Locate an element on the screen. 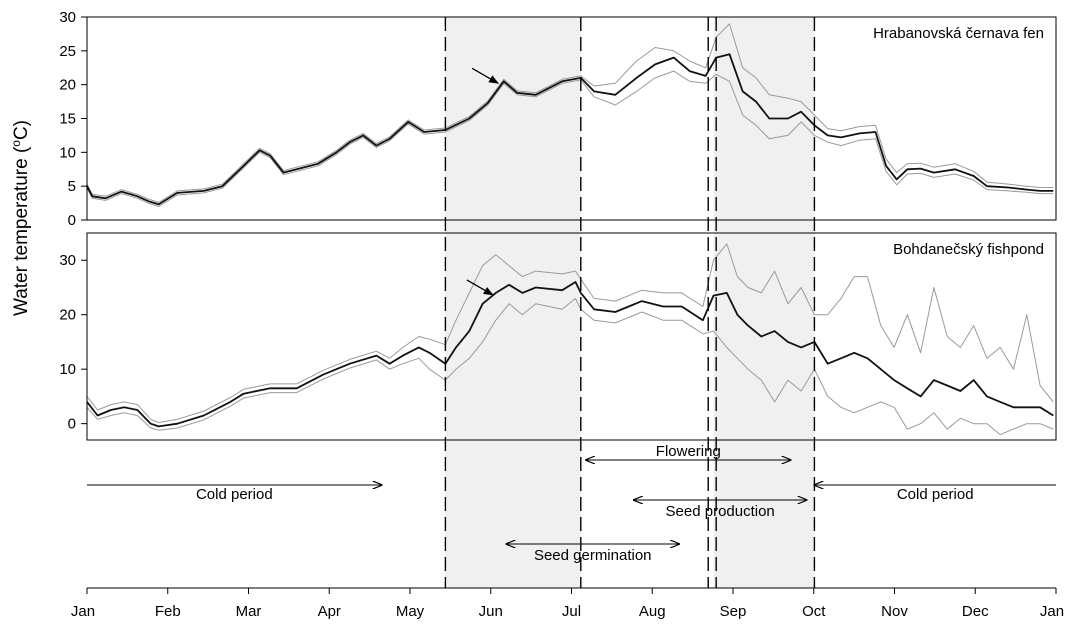 The height and width of the screenshot is (626, 1071). panel-title-fishpond: Bohdanečský fishpond is located at coordinates (968, 249).